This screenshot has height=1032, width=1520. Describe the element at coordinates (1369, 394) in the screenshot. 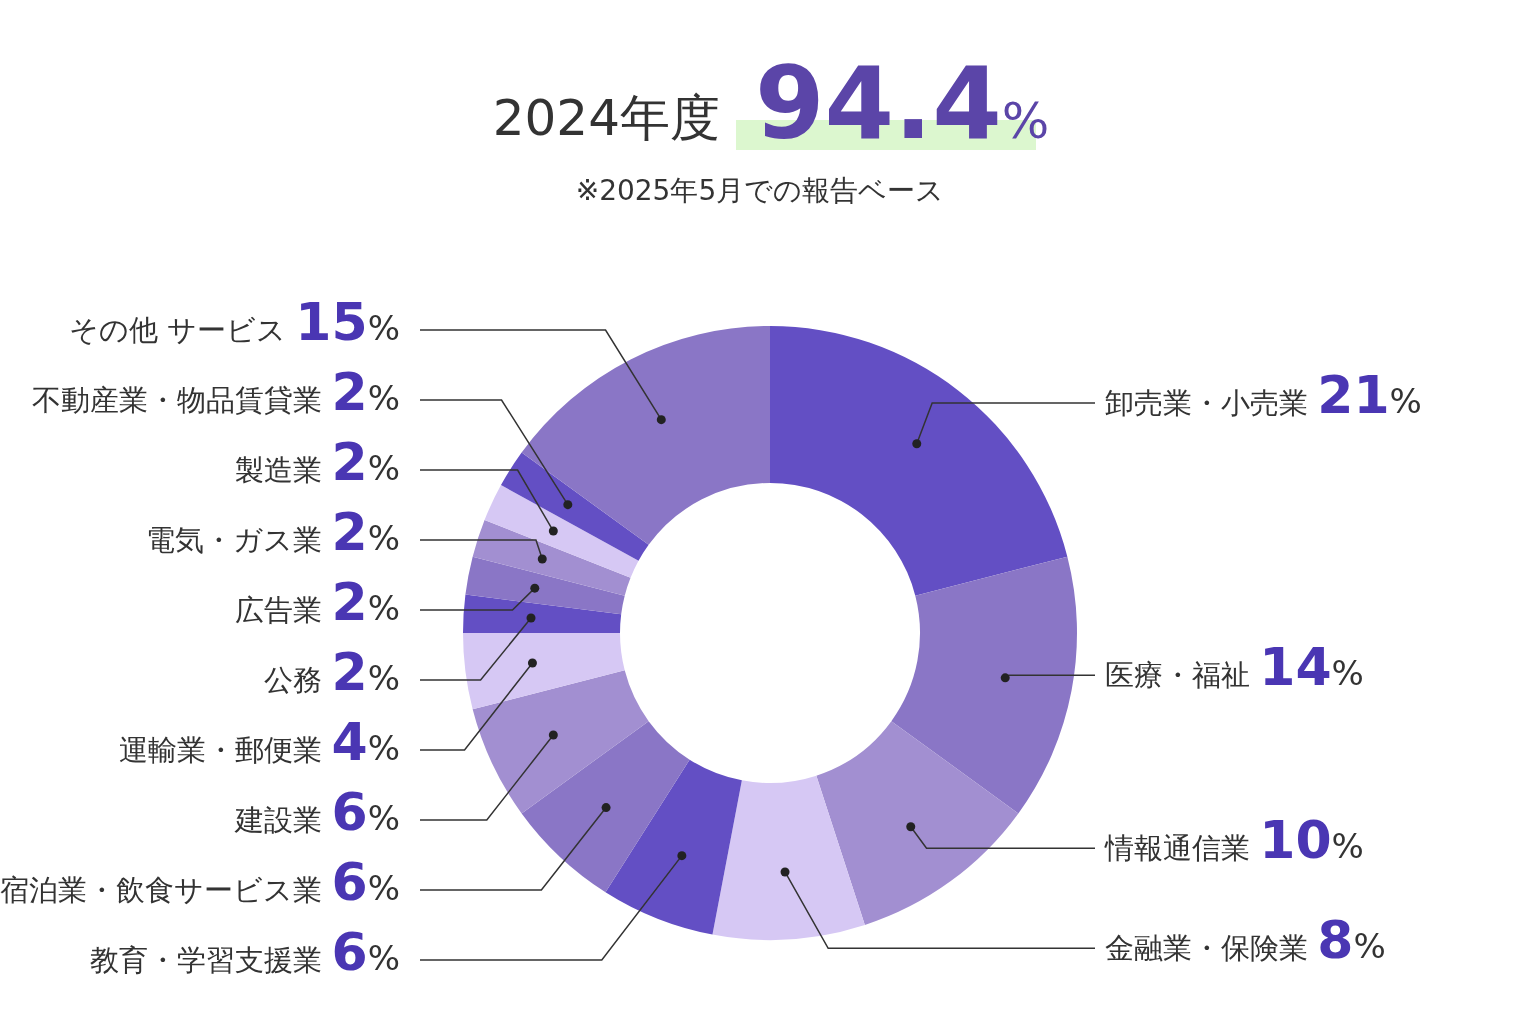

I see `data-label: 21%` at that location.